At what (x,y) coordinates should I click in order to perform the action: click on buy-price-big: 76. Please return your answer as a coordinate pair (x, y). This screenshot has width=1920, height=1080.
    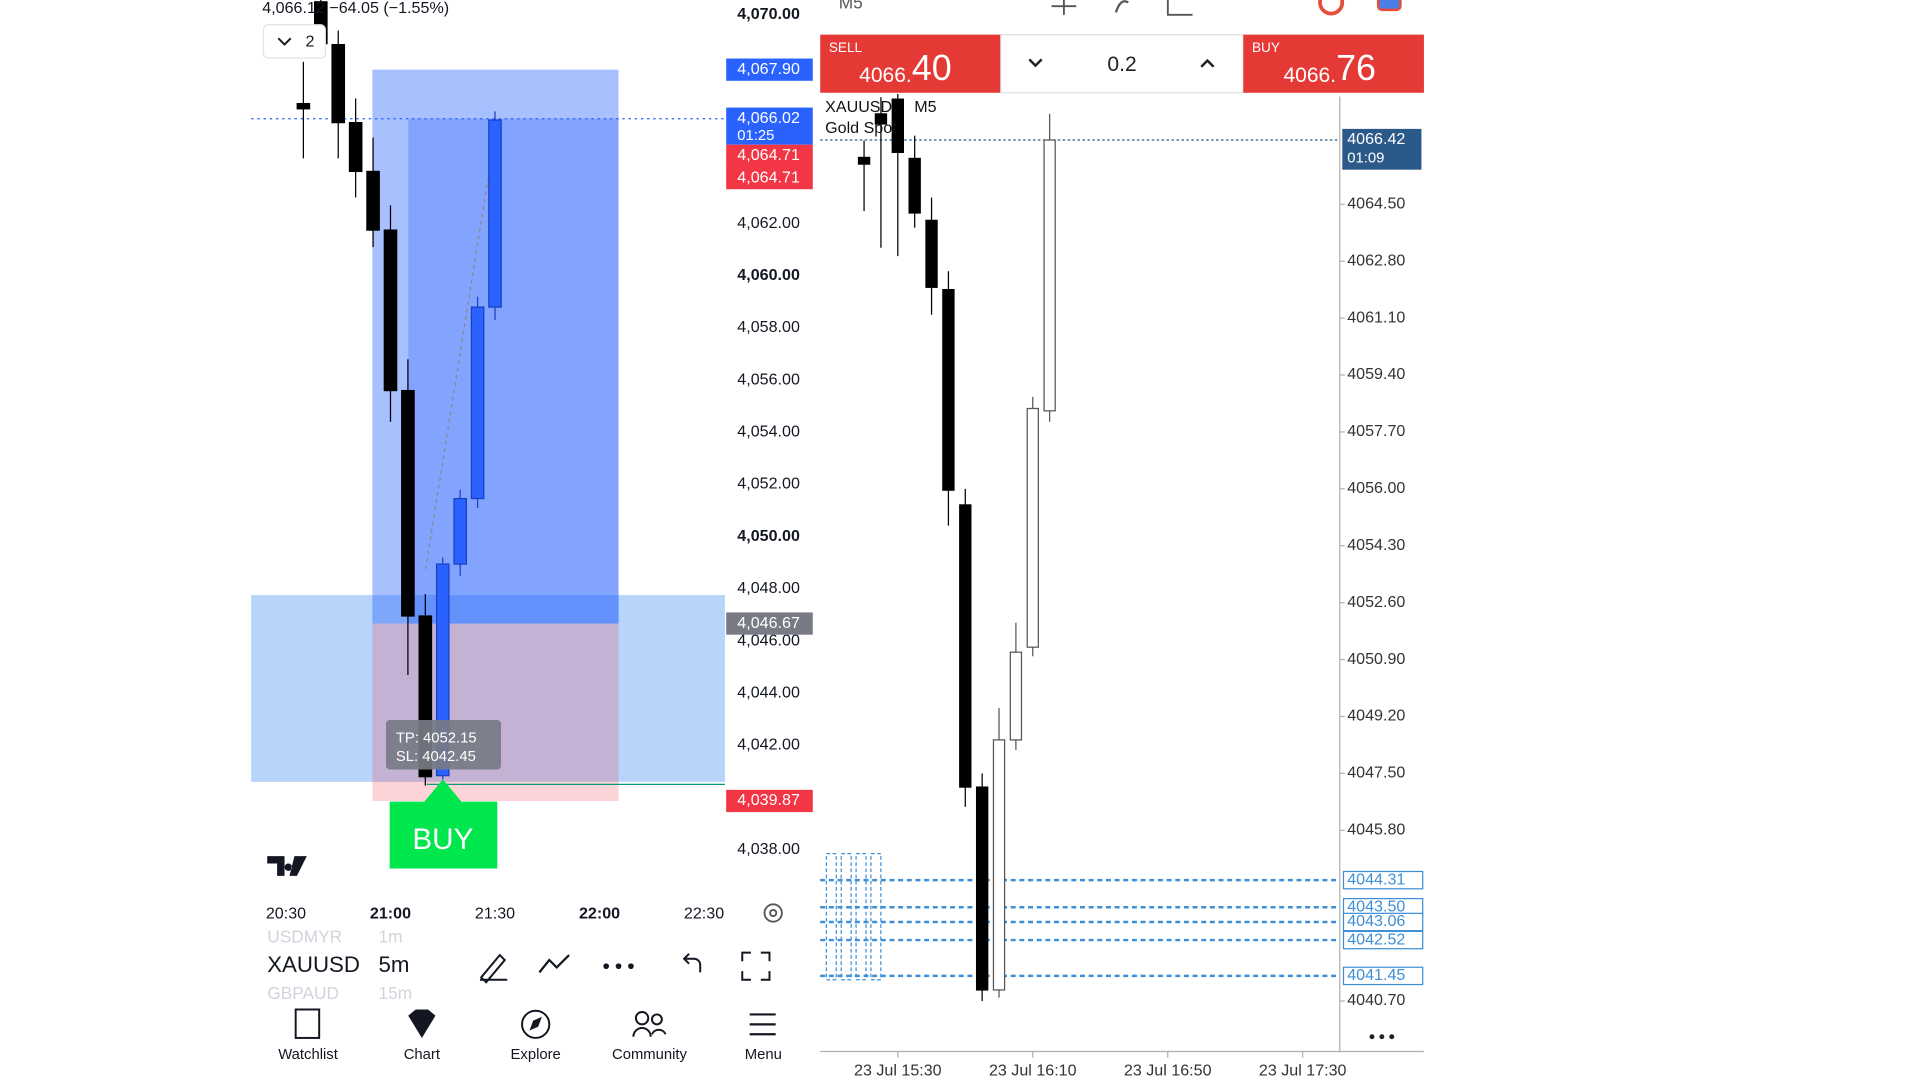
    Looking at the image, I should click on (1356, 68).